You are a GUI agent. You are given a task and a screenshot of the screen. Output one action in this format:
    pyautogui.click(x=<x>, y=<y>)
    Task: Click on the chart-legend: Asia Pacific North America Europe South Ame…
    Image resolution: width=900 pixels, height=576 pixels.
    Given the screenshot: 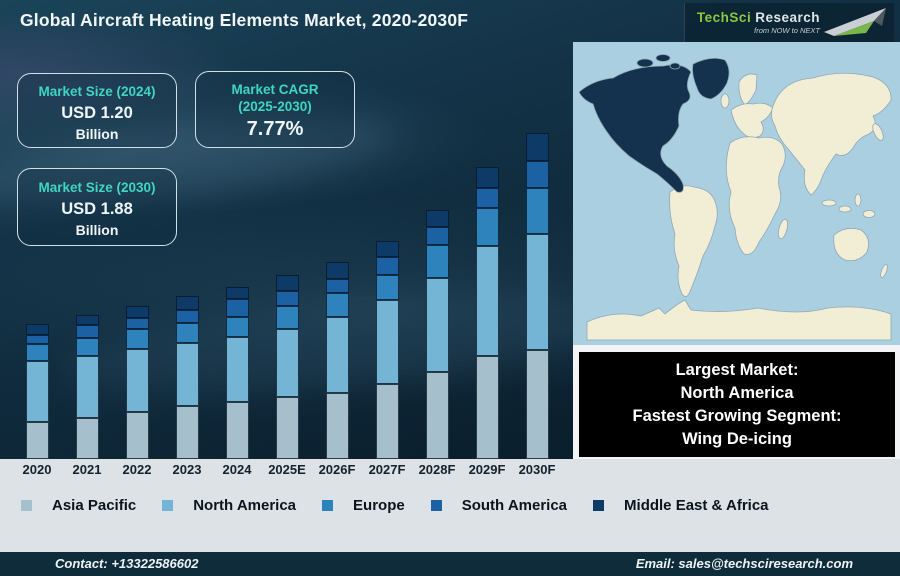 What is the action you would take?
    pyautogui.click(x=450, y=505)
    